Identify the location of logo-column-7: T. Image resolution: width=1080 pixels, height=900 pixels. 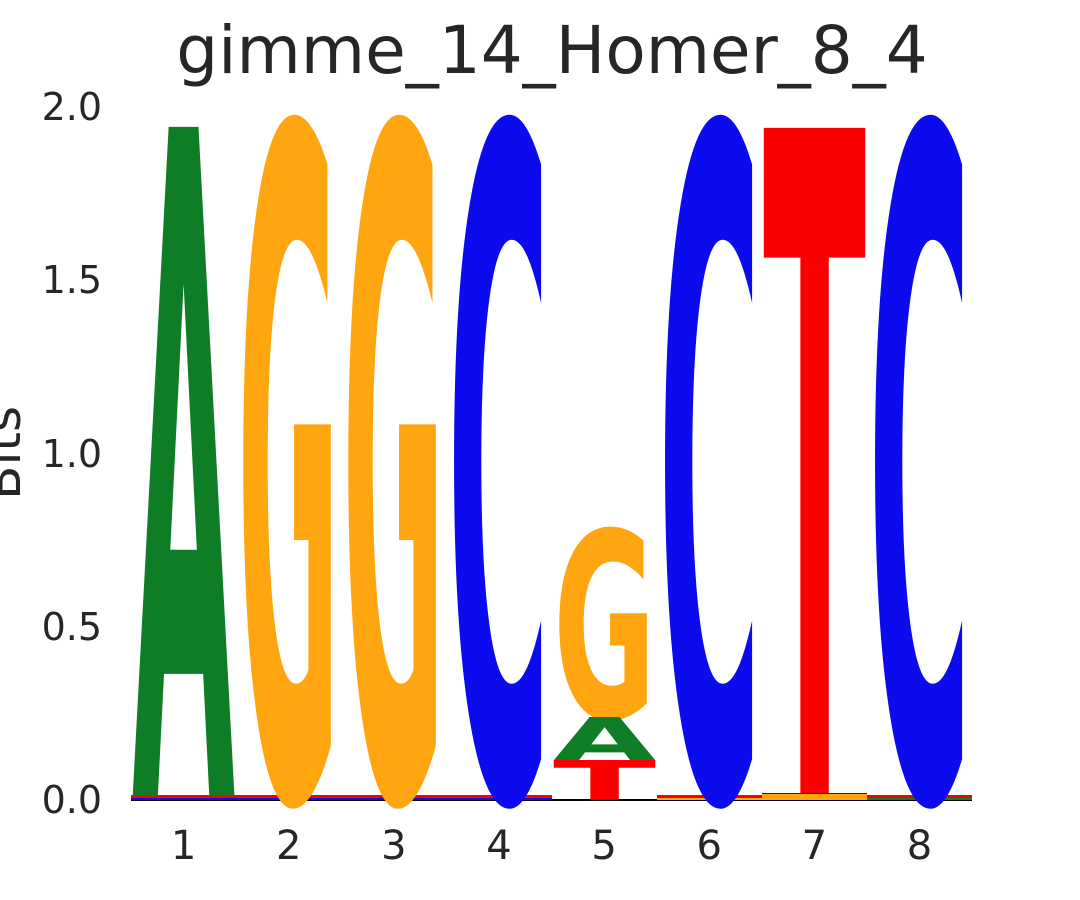
(814, 450).